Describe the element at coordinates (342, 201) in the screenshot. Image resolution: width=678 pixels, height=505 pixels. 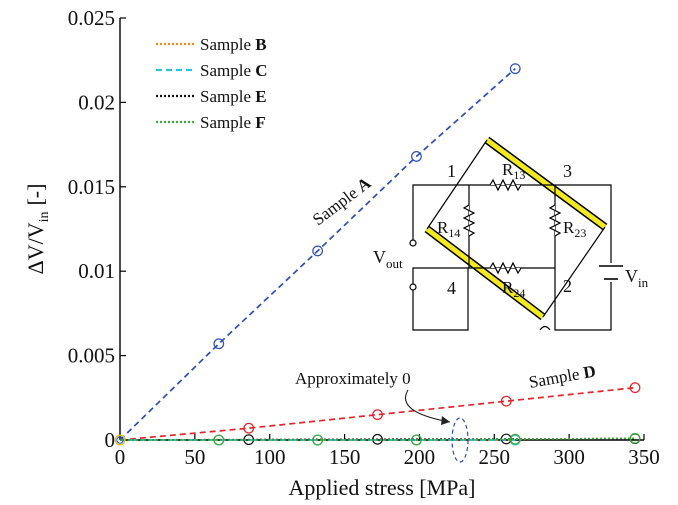
I see `series-label-a: Sample A` at that location.